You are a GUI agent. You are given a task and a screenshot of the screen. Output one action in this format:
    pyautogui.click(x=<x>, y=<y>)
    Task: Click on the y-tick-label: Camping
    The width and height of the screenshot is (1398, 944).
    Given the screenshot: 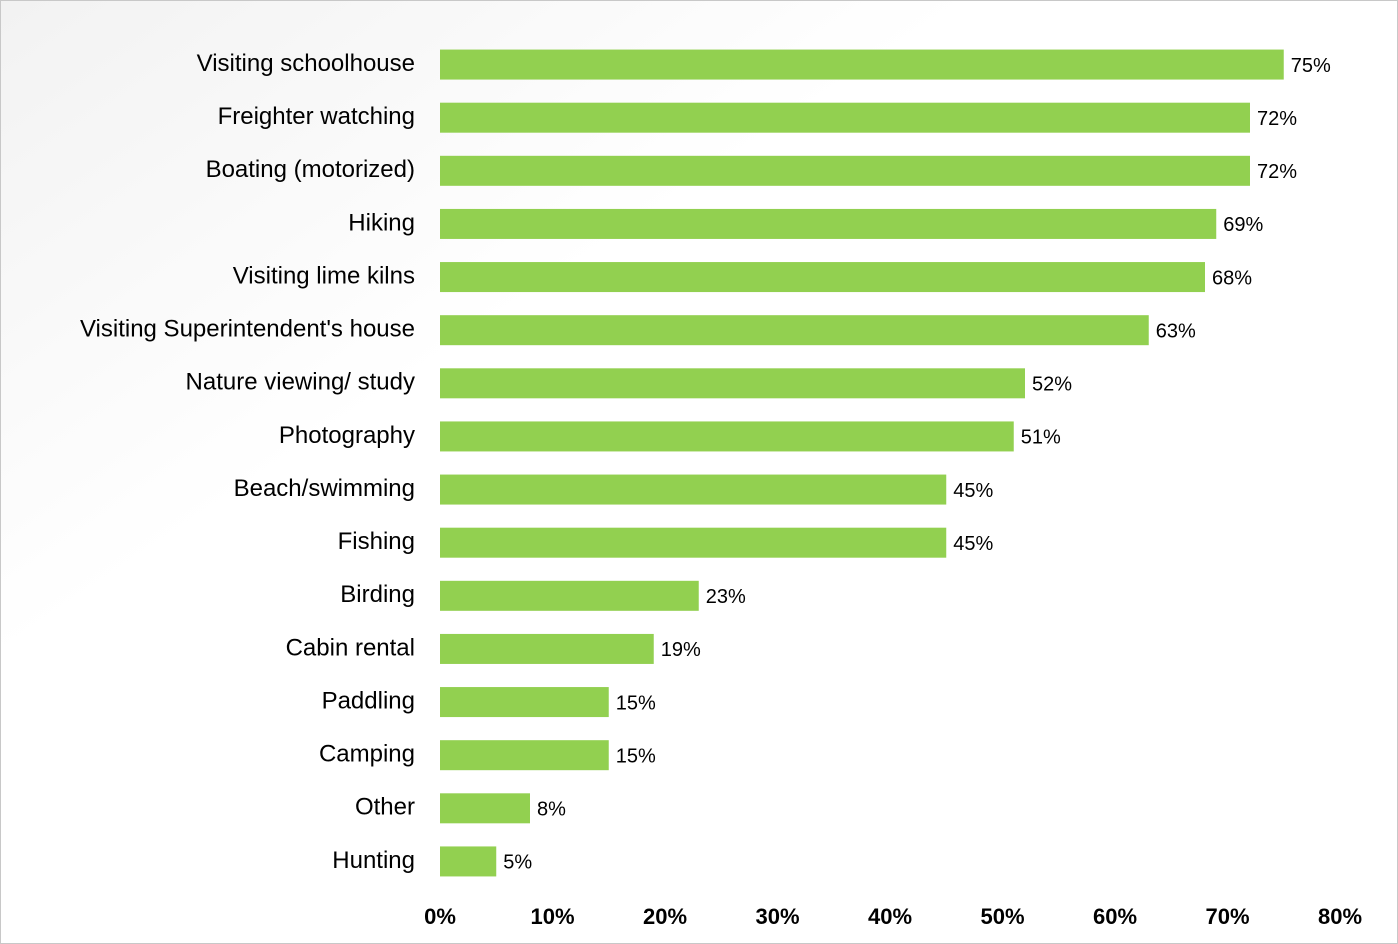 What is the action you would take?
    pyautogui.click(x=367, y=754)
    